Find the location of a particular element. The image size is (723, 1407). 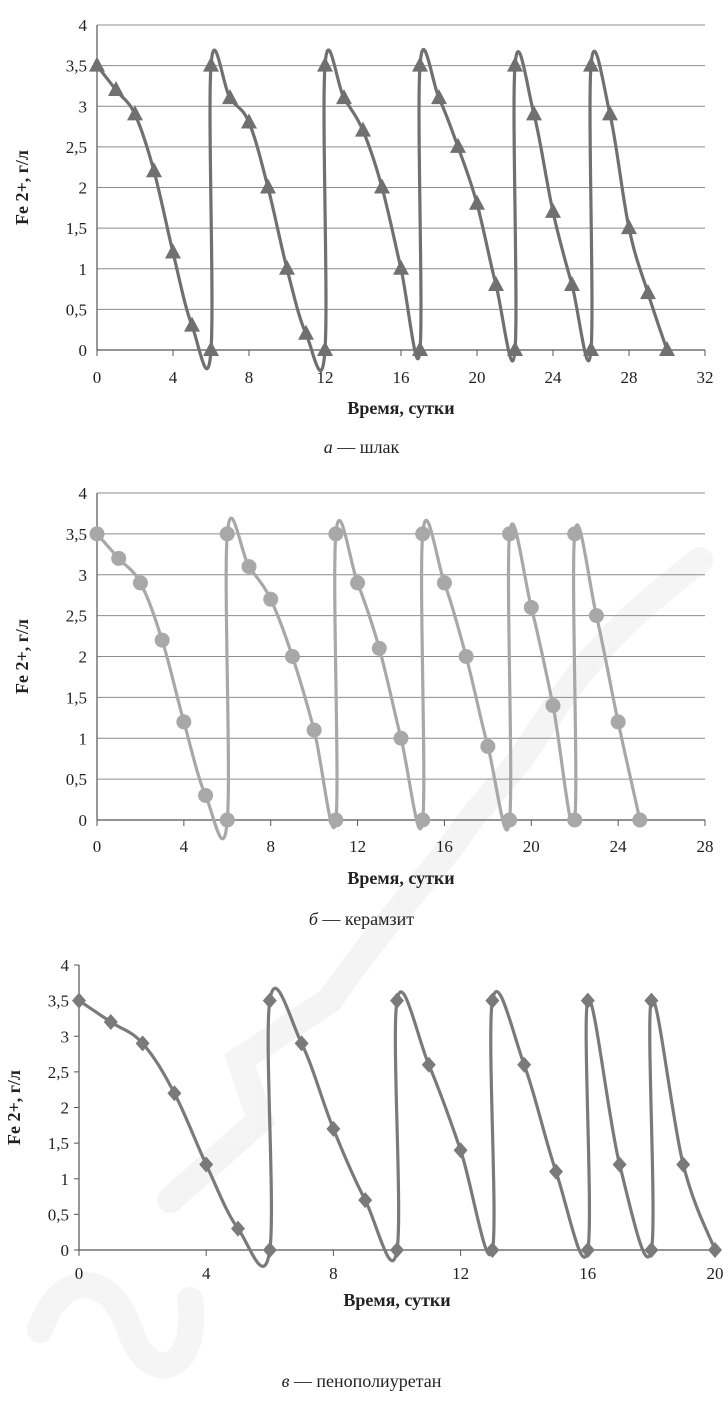

x-tick-label: 16 is located at coordinates (587, 1273).